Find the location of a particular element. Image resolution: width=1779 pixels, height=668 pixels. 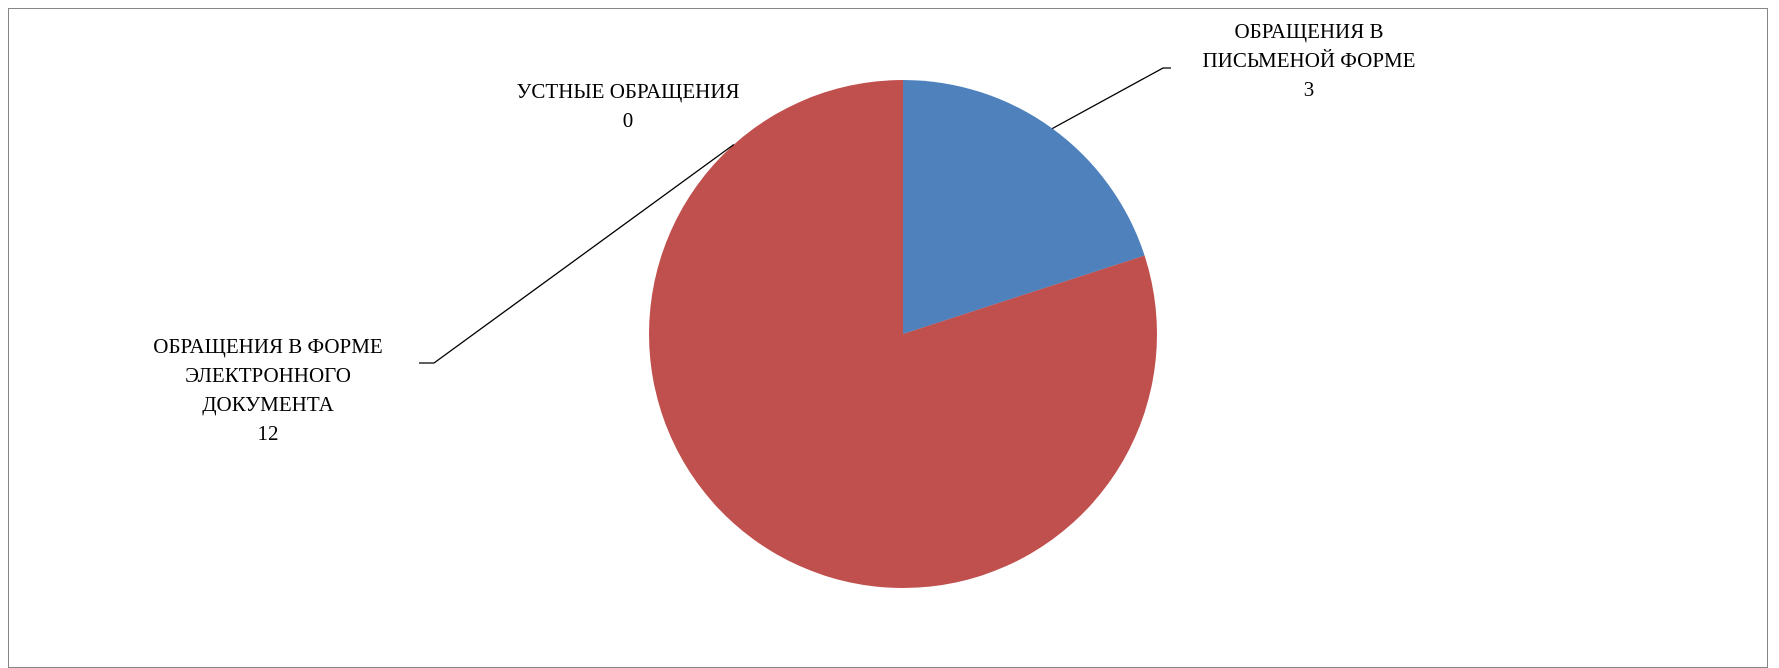

data-label-category: ПИСЬМЕНОЙ ФОРМЕ is located at coordinates (1309, 60).